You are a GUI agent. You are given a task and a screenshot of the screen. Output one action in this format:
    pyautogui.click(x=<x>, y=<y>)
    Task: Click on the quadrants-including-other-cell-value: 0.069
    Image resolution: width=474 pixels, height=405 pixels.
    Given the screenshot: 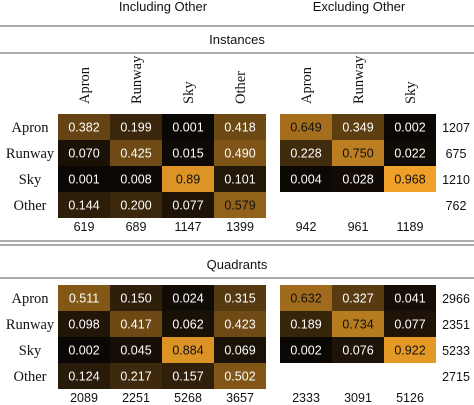 What is the action you would take?
    pyautogui.click(x=239, y=351)
    